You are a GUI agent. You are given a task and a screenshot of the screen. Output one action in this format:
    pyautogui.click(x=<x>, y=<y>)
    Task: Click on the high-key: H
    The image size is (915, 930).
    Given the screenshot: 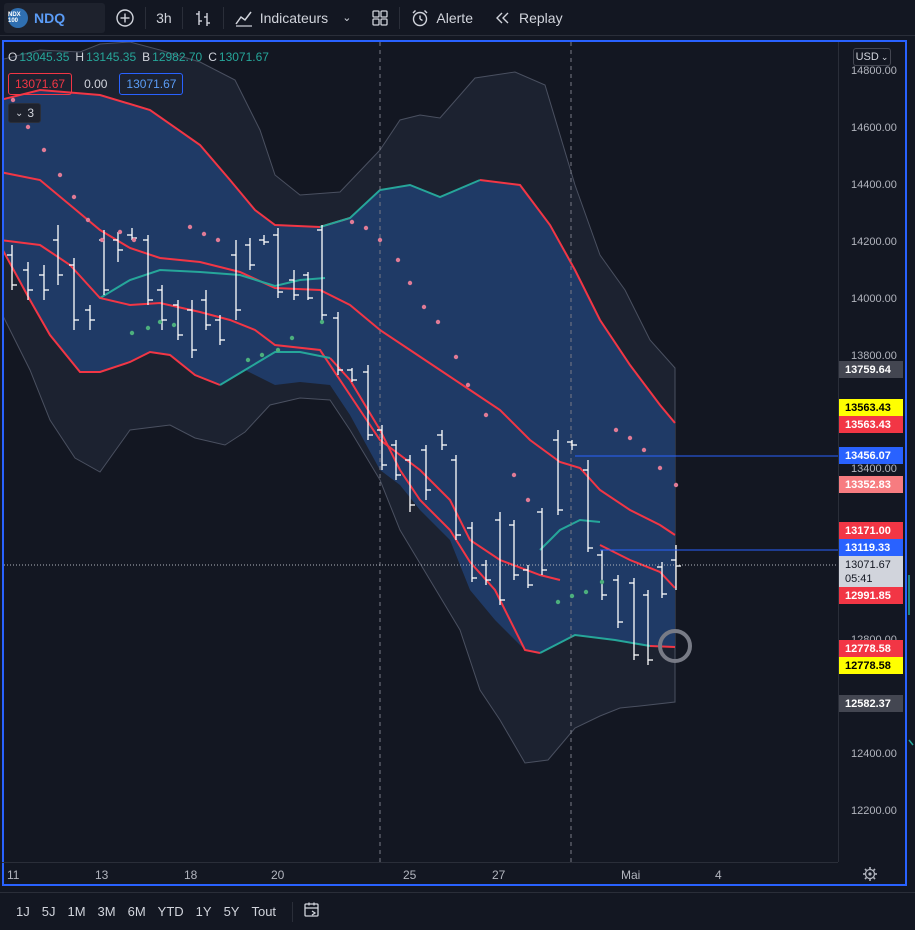 What is the action you would take?
    pyautogui.click(x=80, y=57)
    